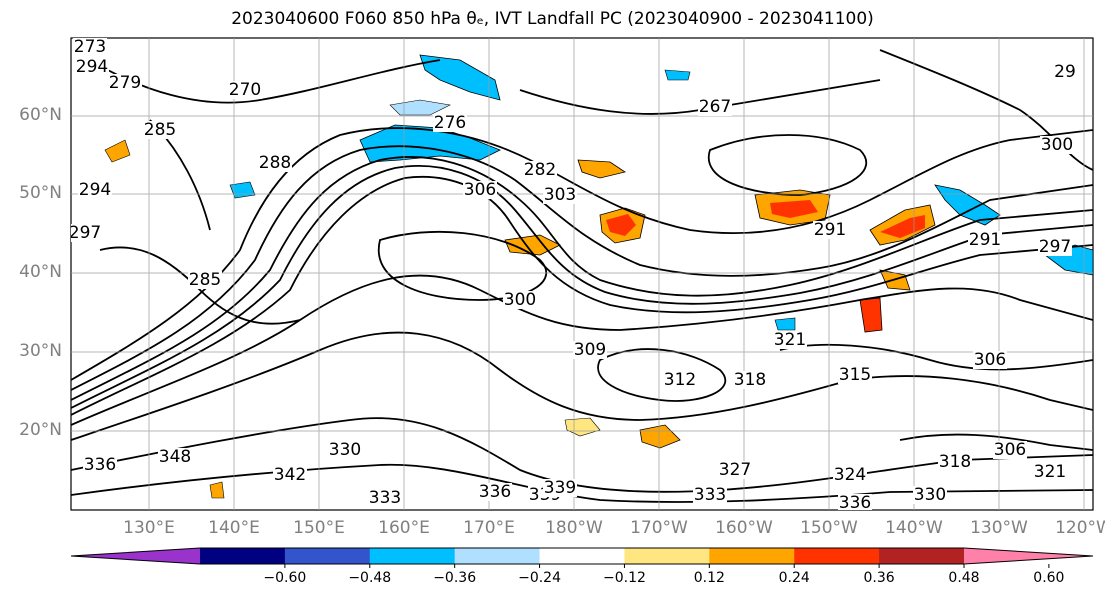 The width and height of the screenshot is (1105, 603). I want to click on contour-label: 273, so click(90, 47).